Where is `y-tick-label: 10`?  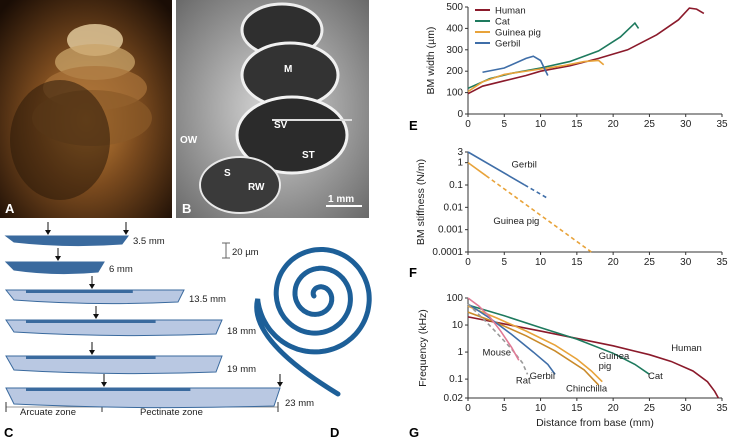
y-tick-label: 10 is located at coordinates (458, 325).